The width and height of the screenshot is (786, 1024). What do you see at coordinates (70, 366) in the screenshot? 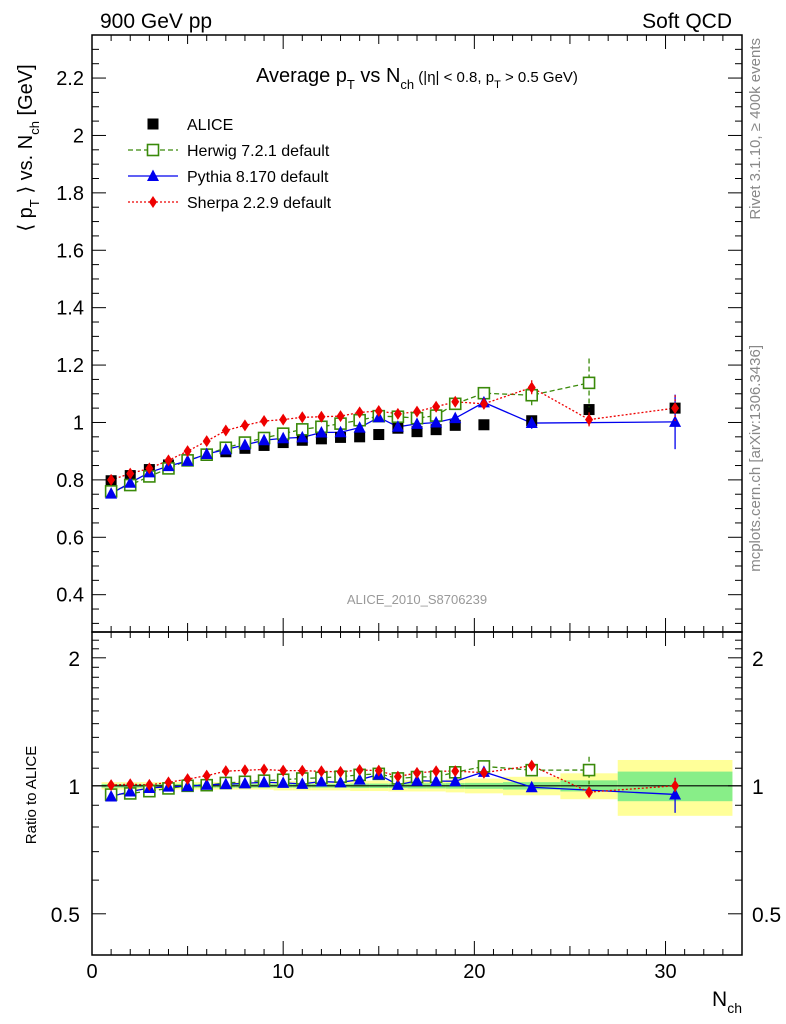
I see `y-tick-label: 1.2` at bounding box center [70, 366].